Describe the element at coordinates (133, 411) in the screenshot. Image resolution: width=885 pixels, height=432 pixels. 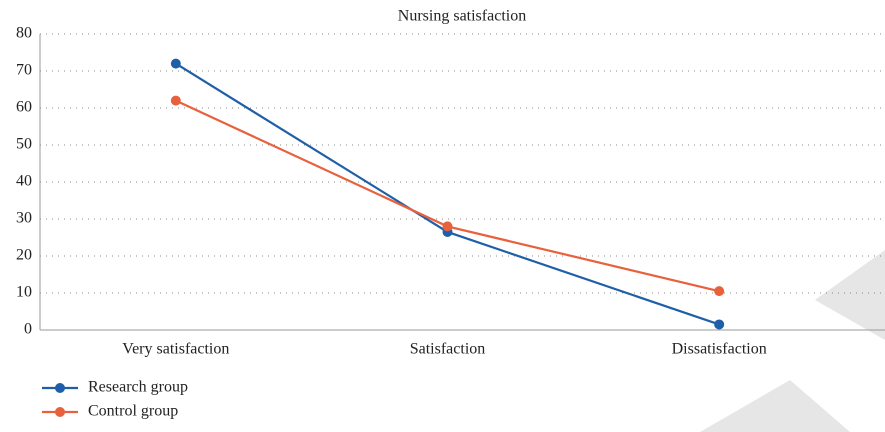
I see `legend-label: Control group` at that location.